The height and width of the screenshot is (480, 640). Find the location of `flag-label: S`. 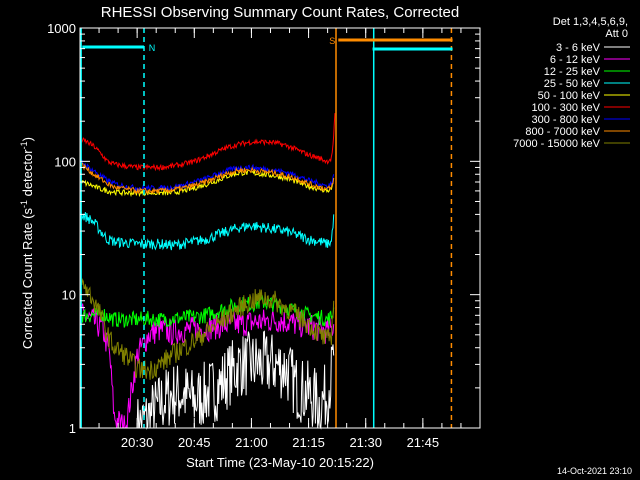

flag-label: S is located at coordinates (332, 41).